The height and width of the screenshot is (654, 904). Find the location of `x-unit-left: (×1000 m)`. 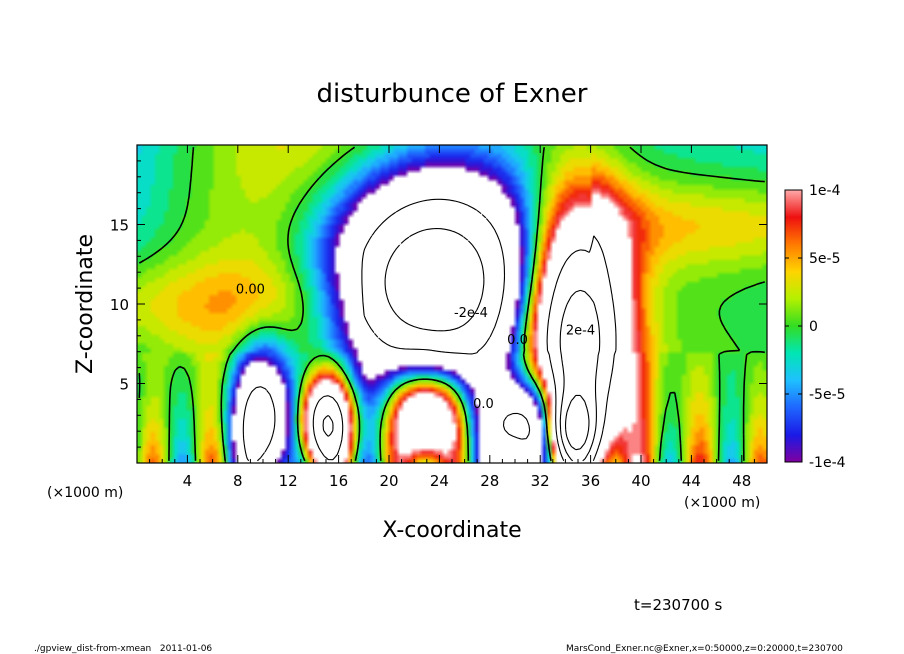

x-unit-left: (×1000 m) is located at coordinates (85, 493).